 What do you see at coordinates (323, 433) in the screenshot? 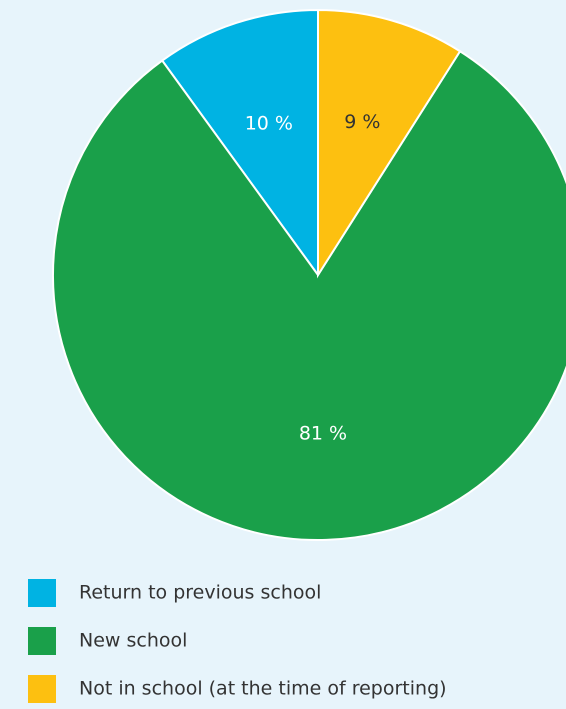
I see `slice-label: 81 %` at bounding box center [323, 433].